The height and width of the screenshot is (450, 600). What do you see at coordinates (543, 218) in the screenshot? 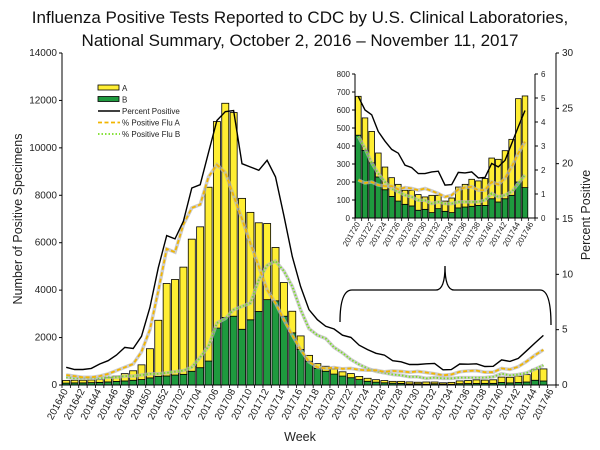
I see `inset-y2-tick-label: 0` at bounding box center [543, 218].